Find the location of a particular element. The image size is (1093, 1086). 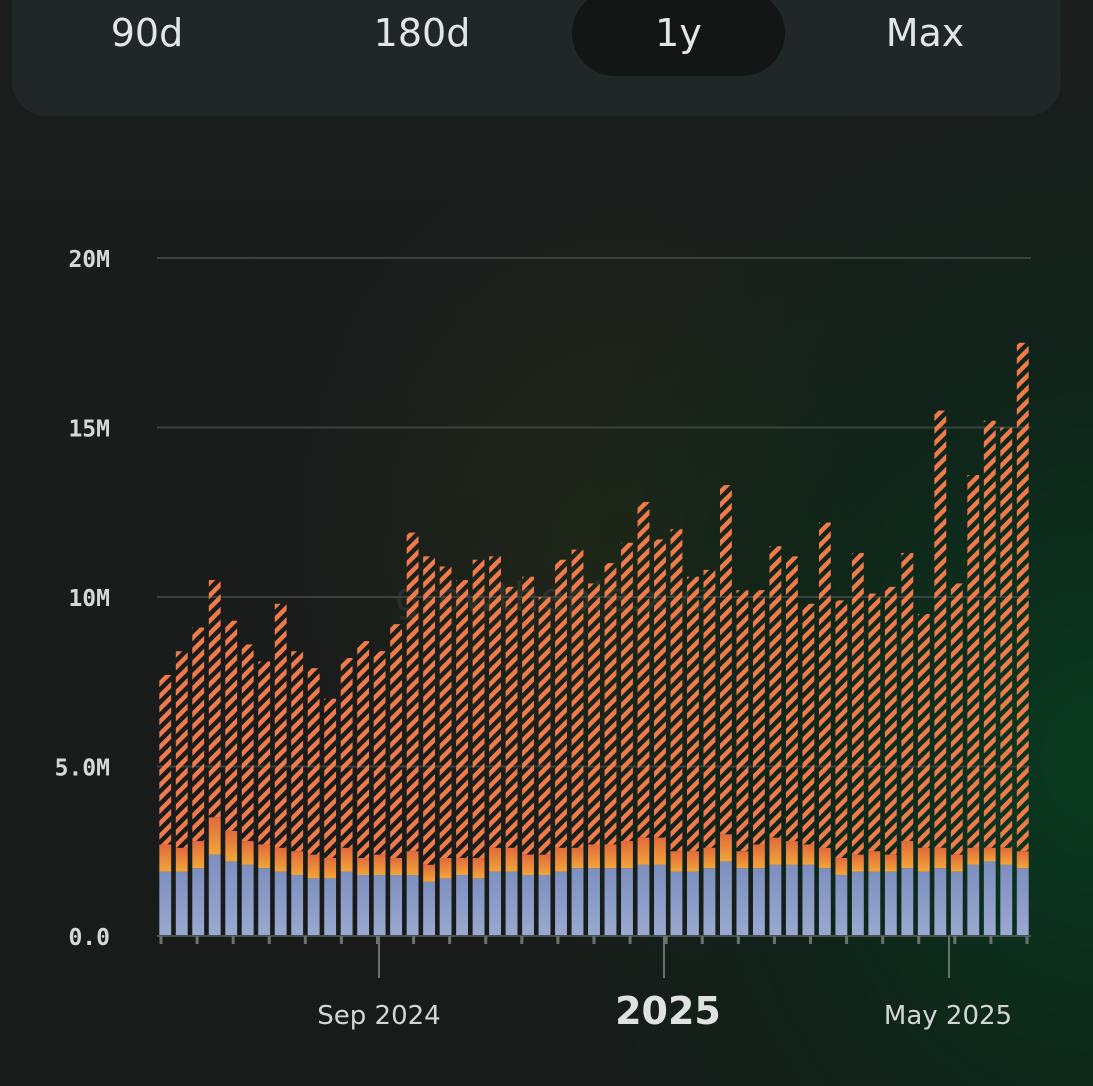

range-180d-button: 180d is located at coordinates (422, 33).